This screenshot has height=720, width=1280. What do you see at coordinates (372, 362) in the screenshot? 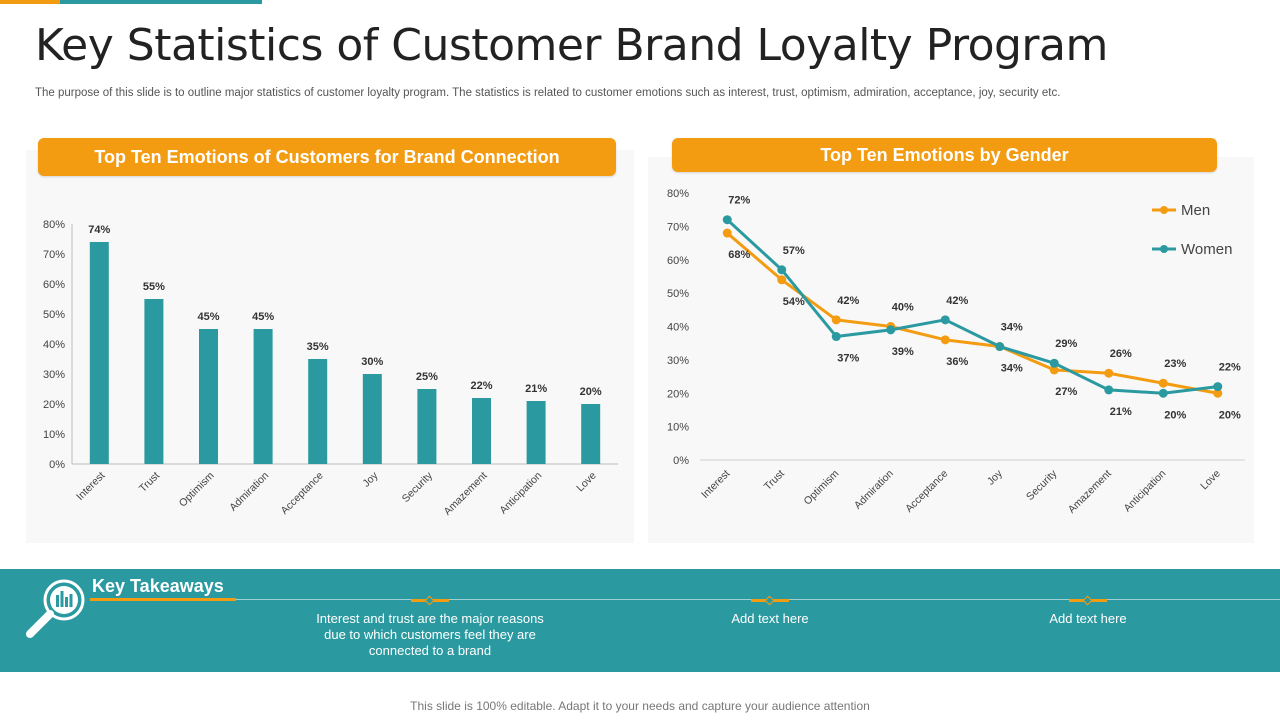
I see `bar-value-label: 30%` at bounding box center [372, 362].